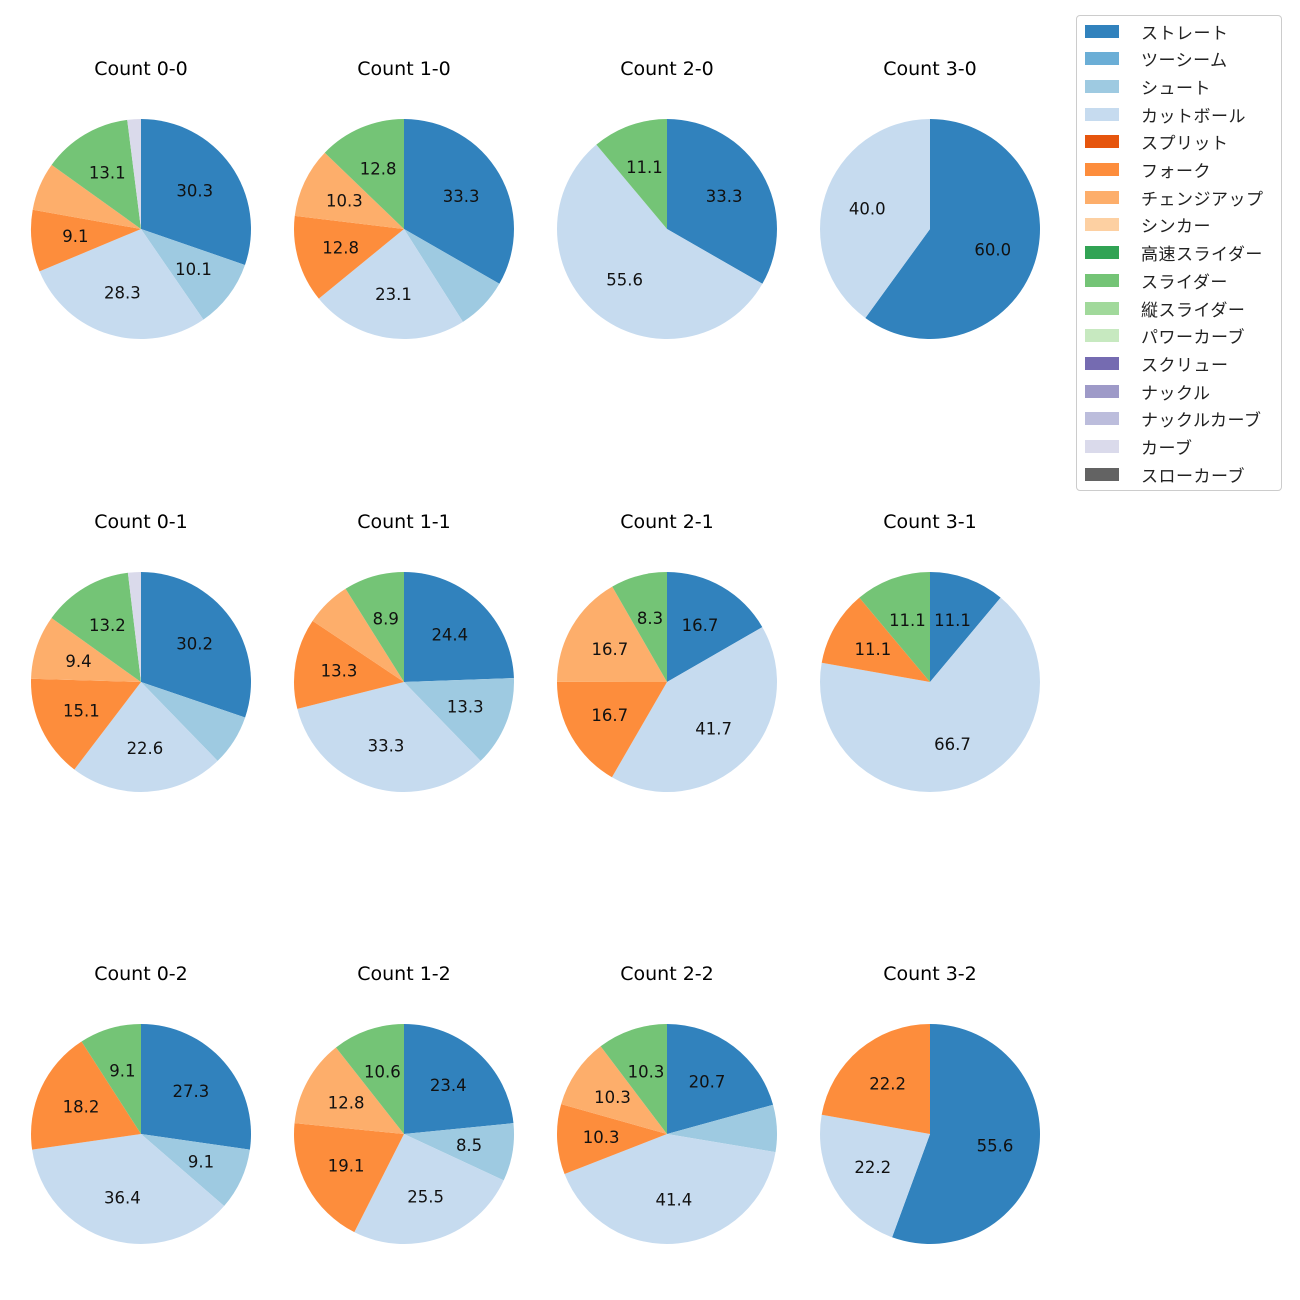 The width and height of the screenshot is (1300, 1300). I want to click on legend-item: スクリュー, so click(1157, 363).